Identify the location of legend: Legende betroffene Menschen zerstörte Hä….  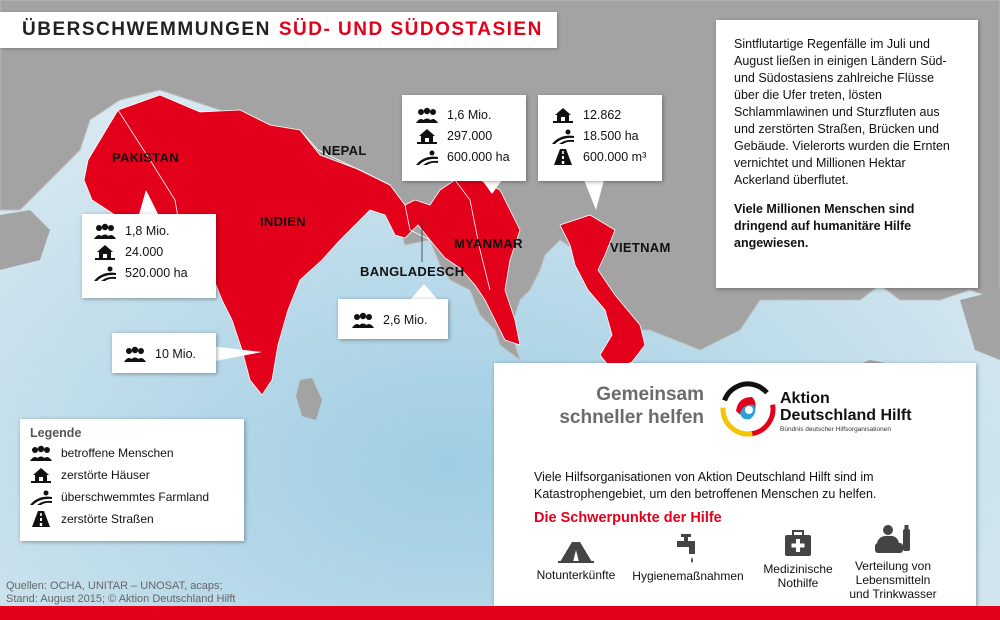
(132, 480).